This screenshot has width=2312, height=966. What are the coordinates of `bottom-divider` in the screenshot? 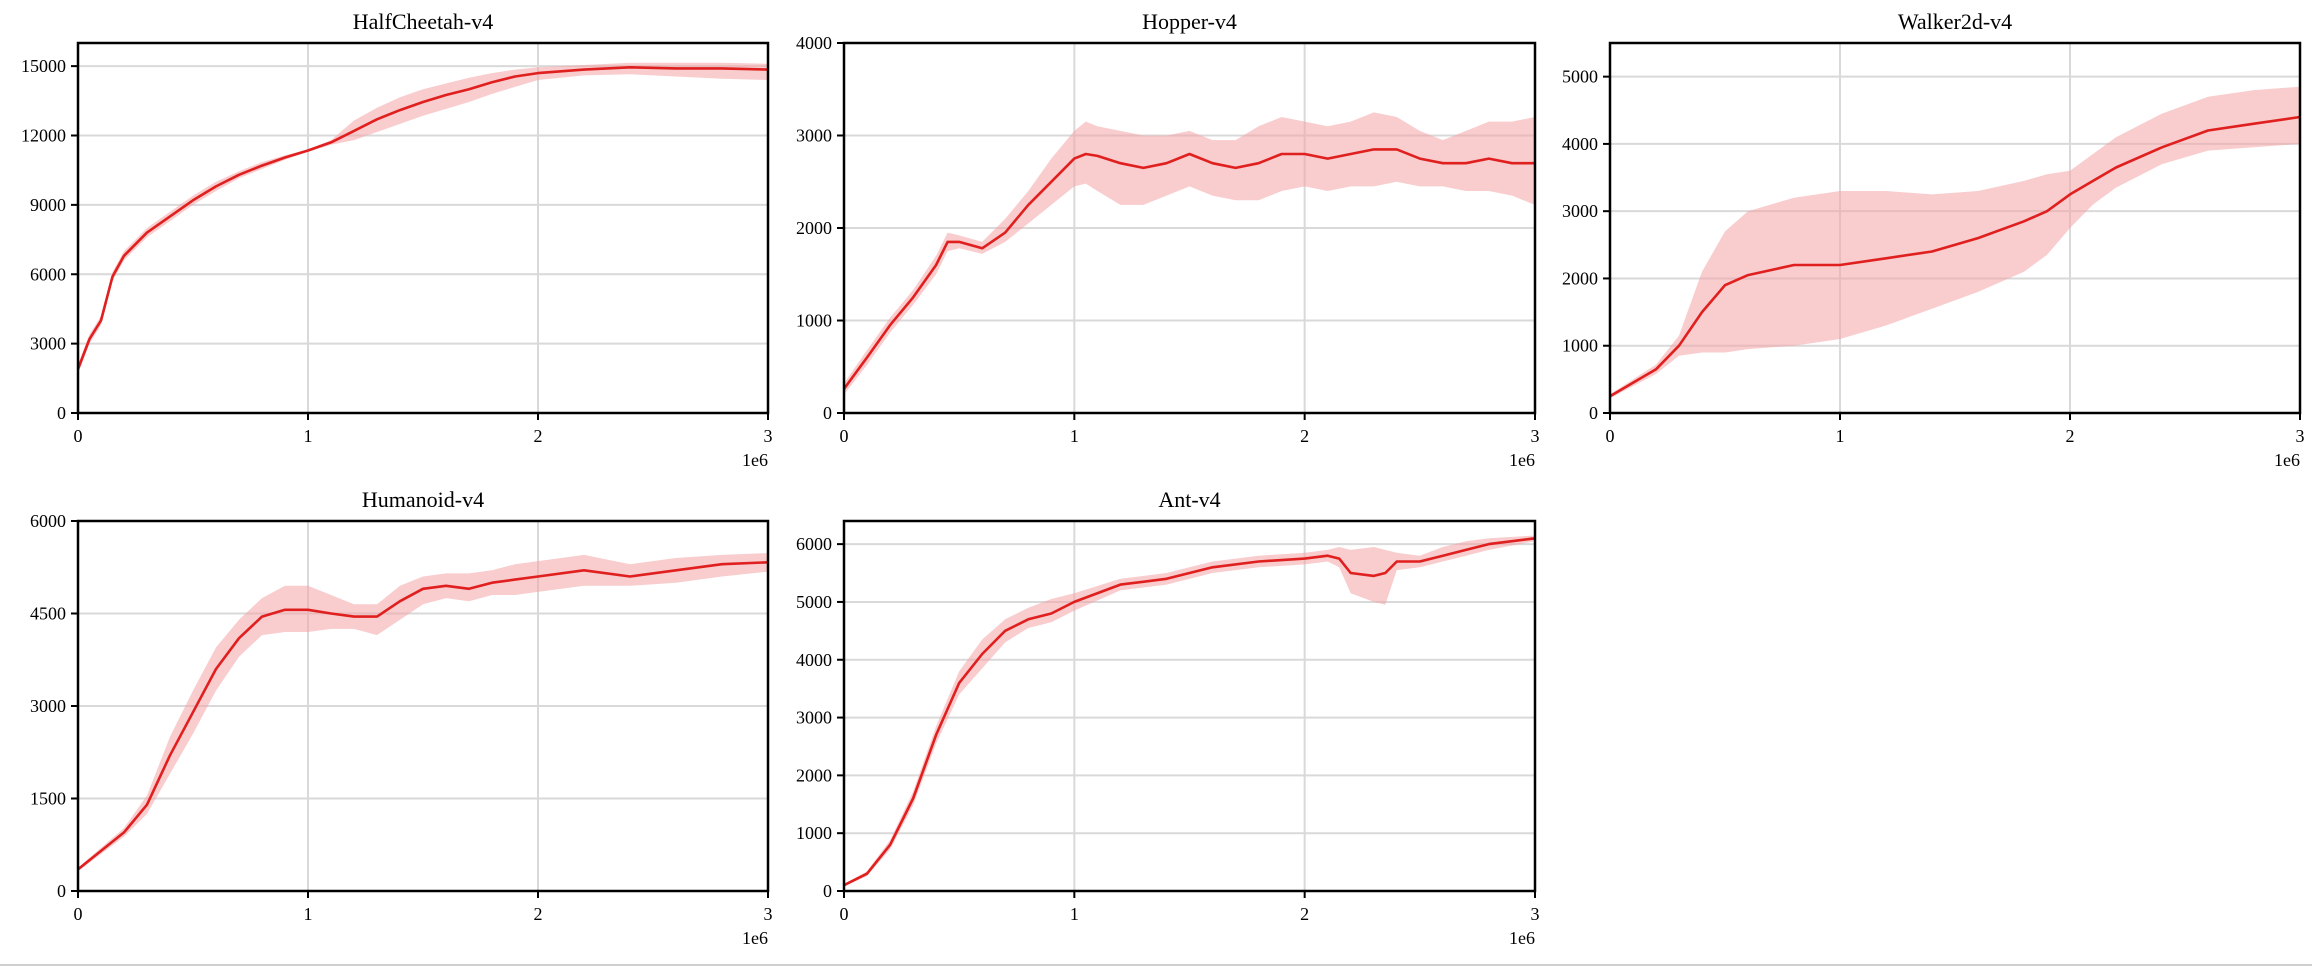 It's located at (1156, 965).